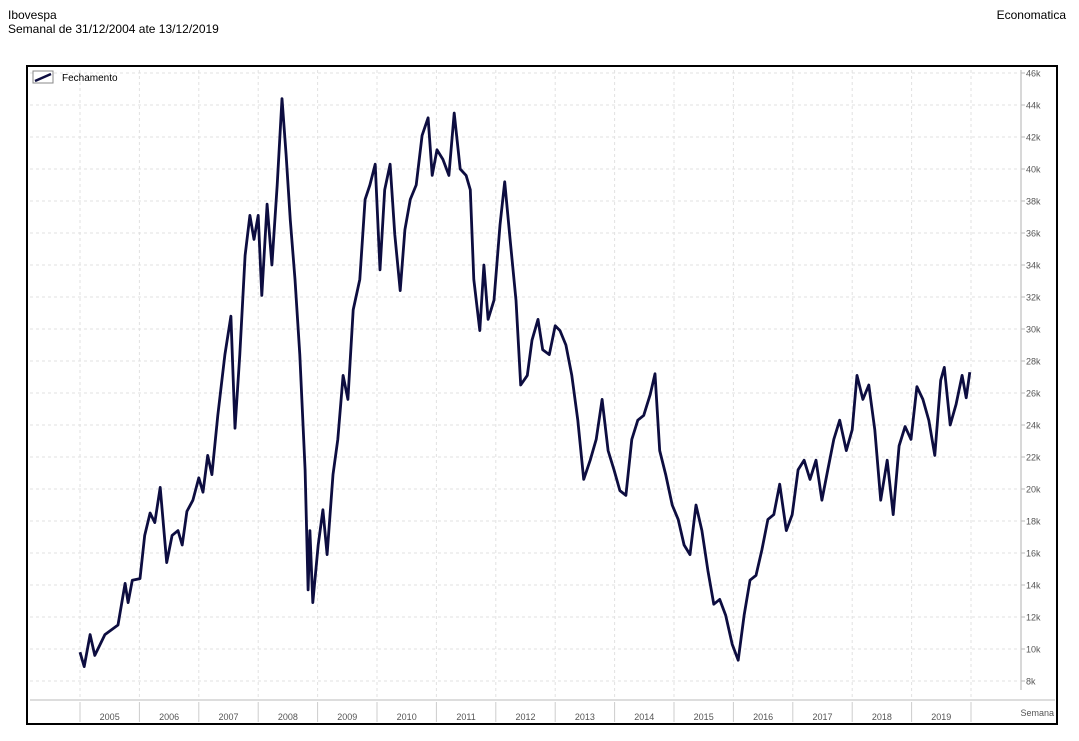  What do you see at coordinates (113, 29) in the screenshot?
I see `chart-subtitle: Semanal de 31/12/2004 ate 13/12/2019` at bounding box center [113, 29].